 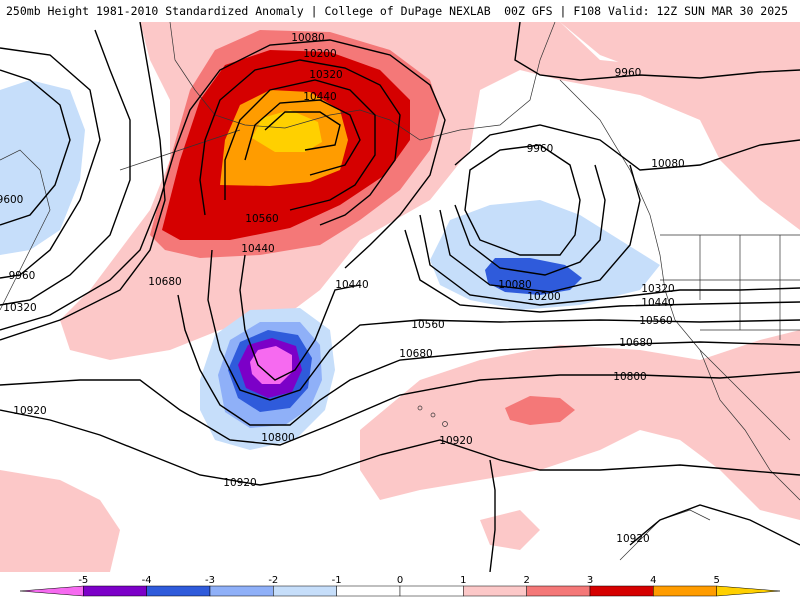 I want to click on contour-10080-east, so click(x=627, y=147).